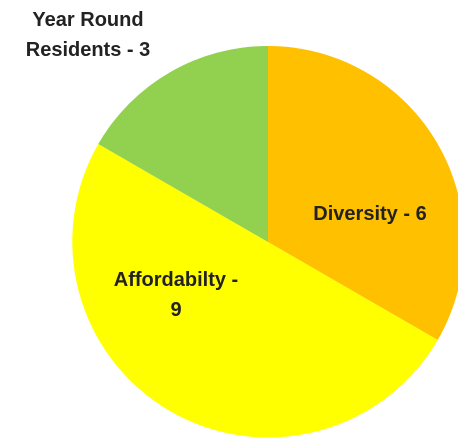 Image resolution: width=458 pixels, height=438 pixels. I want to click on pie-label-line: 9, so click(175, 310).